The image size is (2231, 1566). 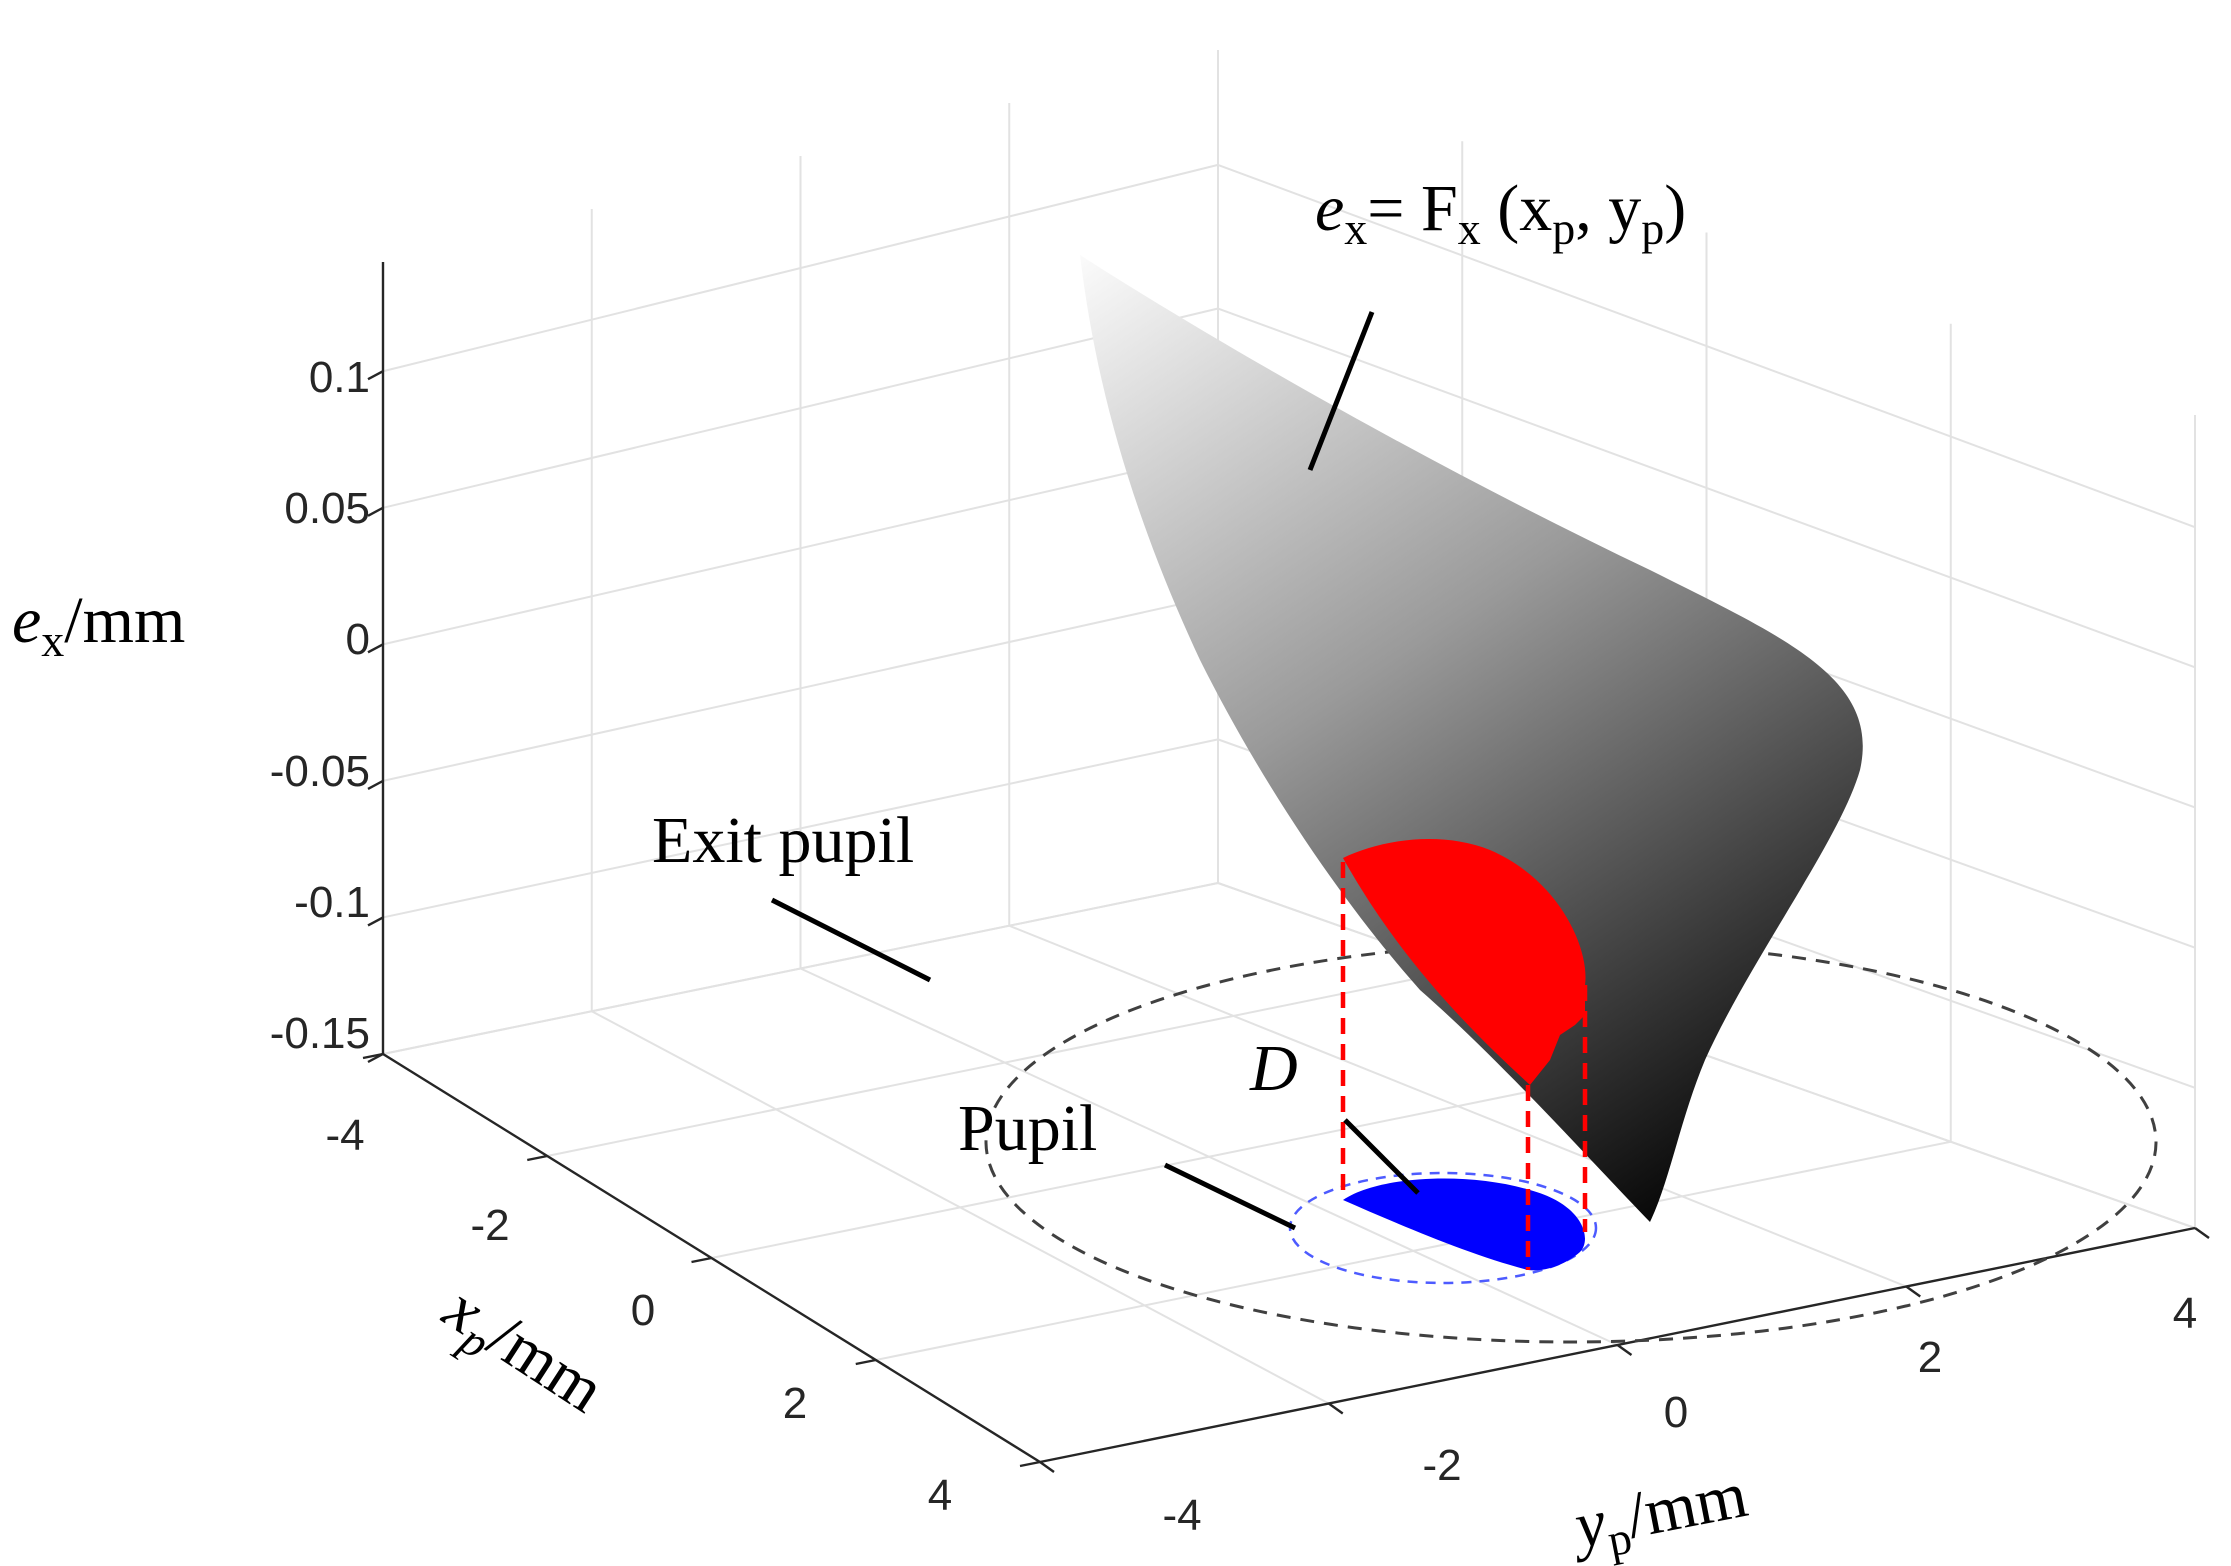 What do you see at coordinates (1181, 1515) in the screenshot?
I see `y-tick-label: -4` at bounding box center [1181, 1515].